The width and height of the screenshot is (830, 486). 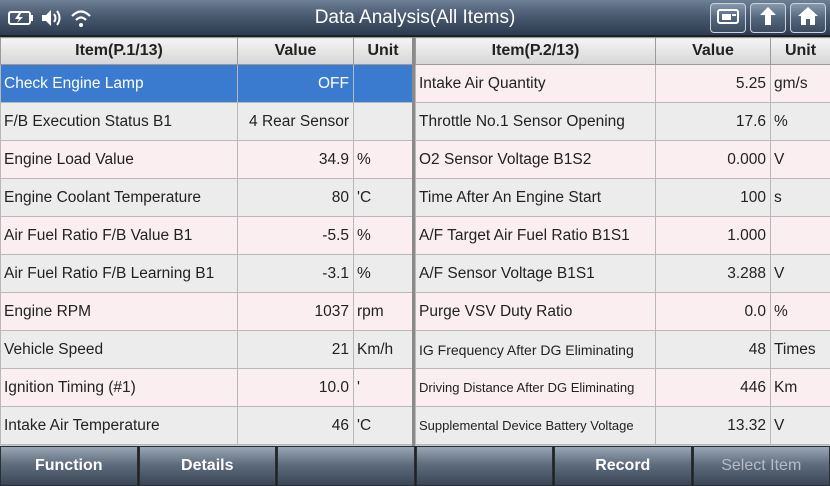 What do you see at coordinates (713, 235) in the screenshot?
I see `item-value: 1.000` at bounding box center [713, 235].